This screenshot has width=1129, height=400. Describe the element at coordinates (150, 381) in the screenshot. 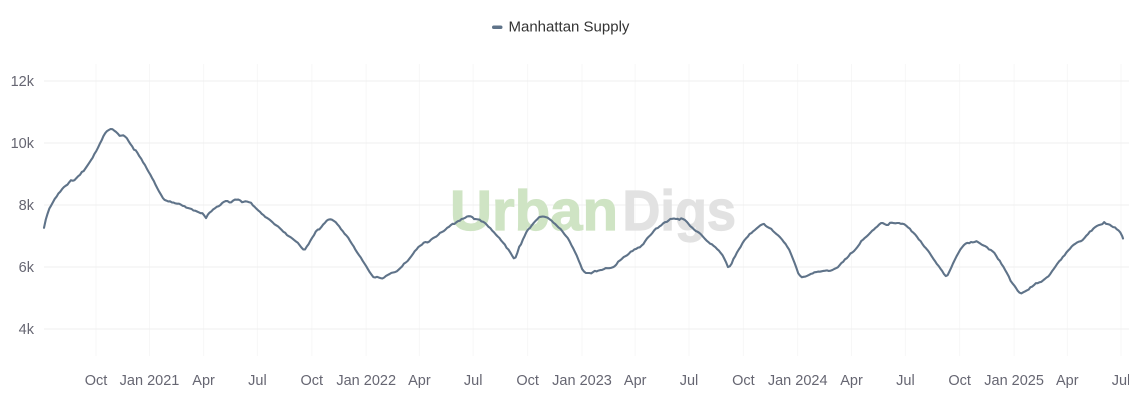

I see `svg-text: Jan 2021` at that location.